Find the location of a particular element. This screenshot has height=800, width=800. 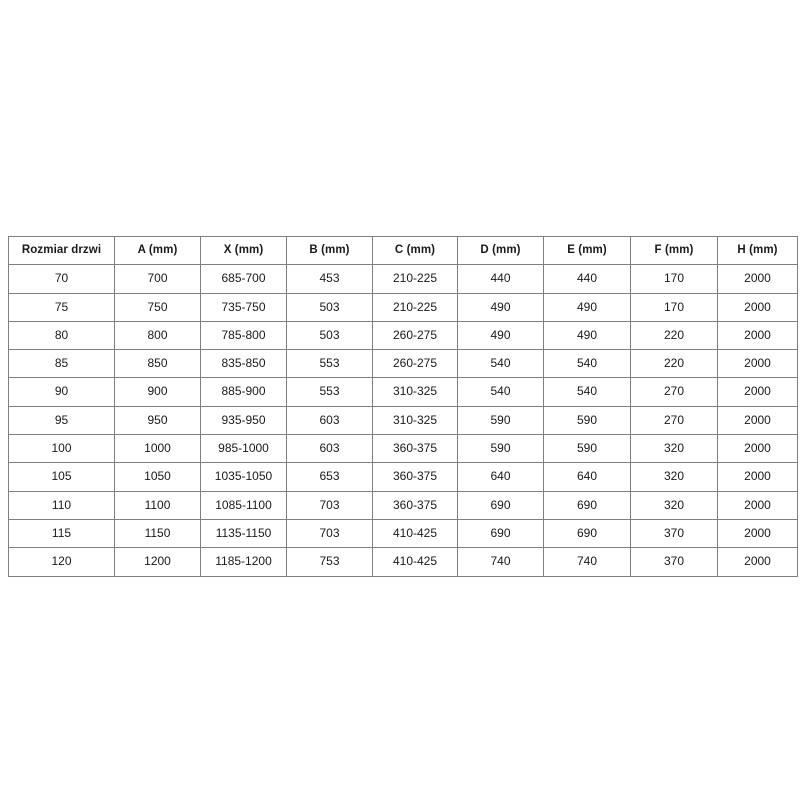

table-cell: 685-700 is located at coordinates (243, 279).